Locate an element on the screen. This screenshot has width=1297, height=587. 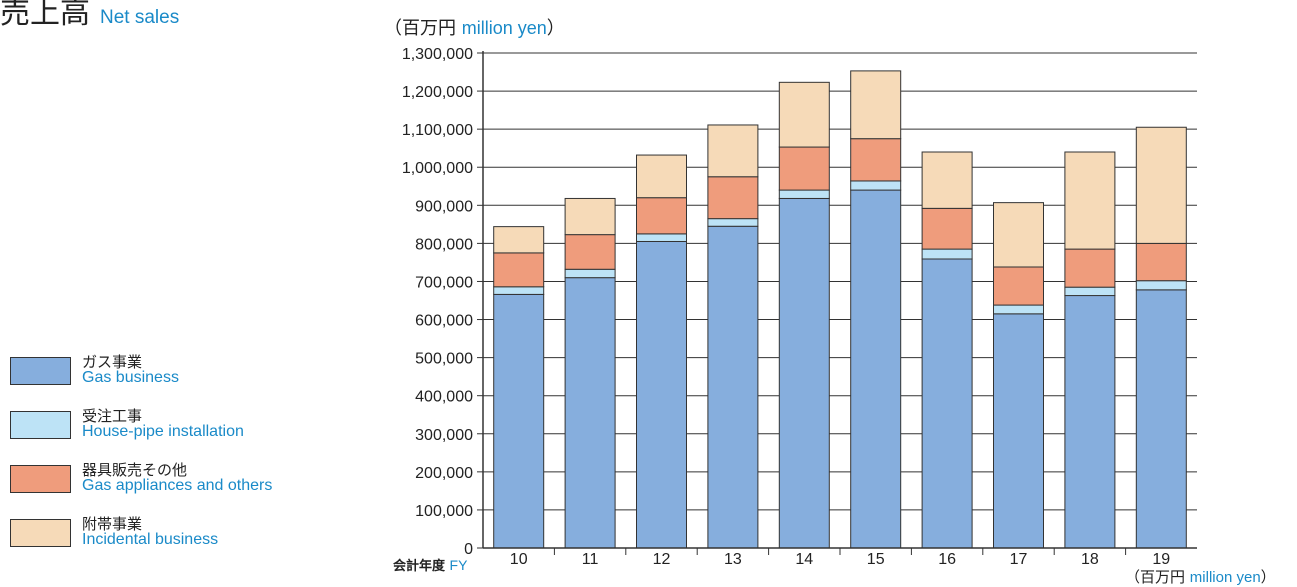
y-tick-label: 1,200,000 is located at coordinates (437, 92).